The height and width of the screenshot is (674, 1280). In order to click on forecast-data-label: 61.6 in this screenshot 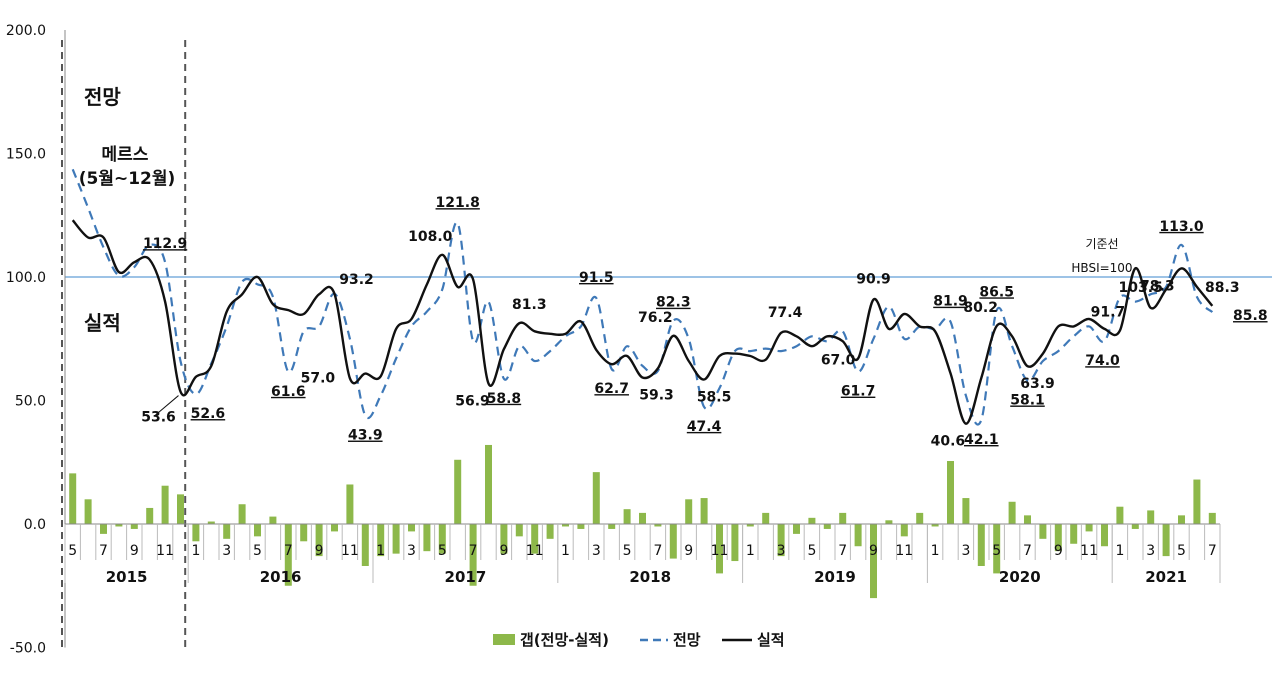, I will do `click(288, 392)`.